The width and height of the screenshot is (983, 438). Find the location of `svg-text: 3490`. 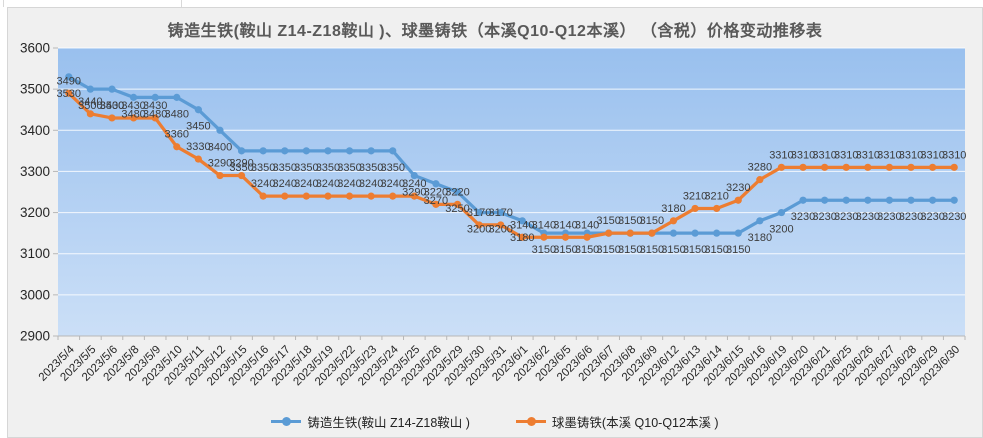

svg-text: 3490 is located at coordinates (69, 81).